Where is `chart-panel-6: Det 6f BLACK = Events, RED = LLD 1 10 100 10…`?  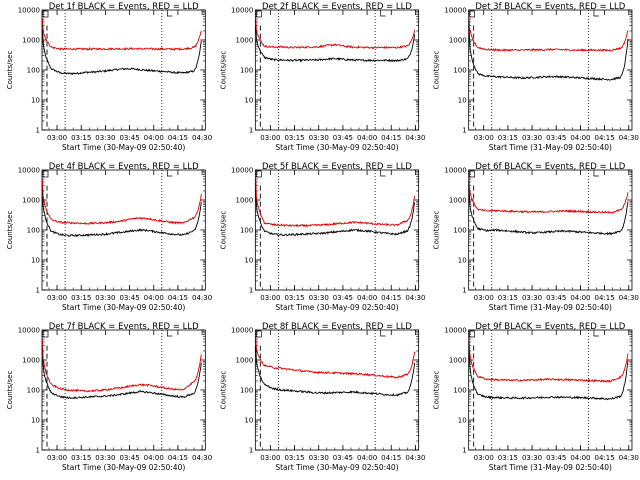
chart-panel-6: Det 6f BLACK = Events, RED = LLD 1 10 100 10… is located at coordinates (536, 237).